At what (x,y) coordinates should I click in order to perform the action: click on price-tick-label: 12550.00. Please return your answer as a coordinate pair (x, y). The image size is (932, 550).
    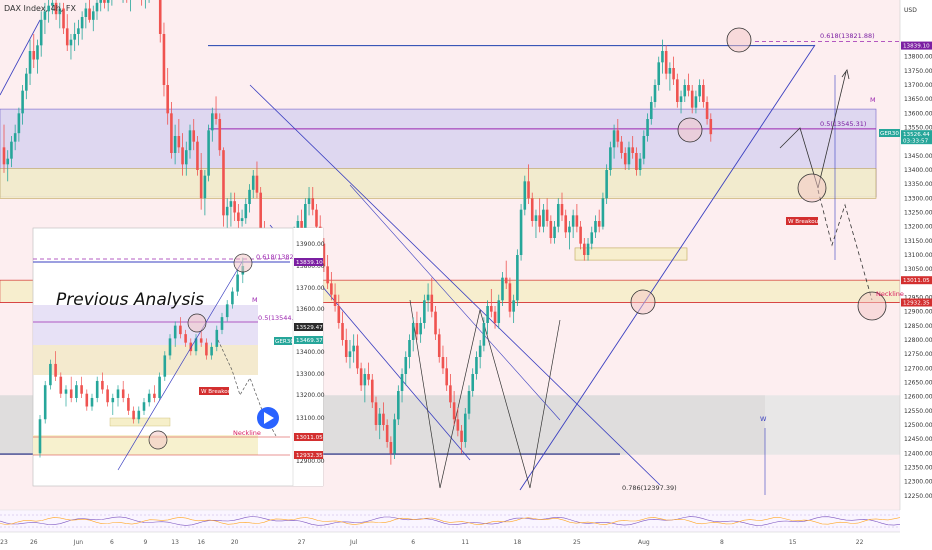
    Looking at the image, I should click on (918, 411).